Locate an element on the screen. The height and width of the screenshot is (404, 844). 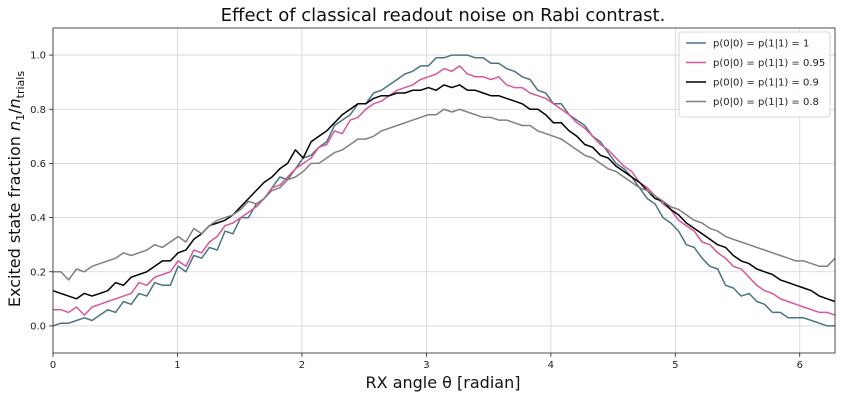
y-axis-label-sub1: 1 is located at coordinates (20, 117).